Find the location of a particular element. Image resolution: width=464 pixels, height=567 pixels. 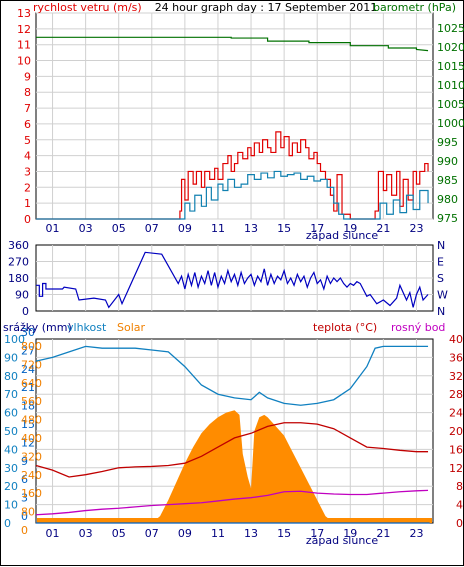

panel1-left-tick-label: 0 is located at coordinates (27, 219).